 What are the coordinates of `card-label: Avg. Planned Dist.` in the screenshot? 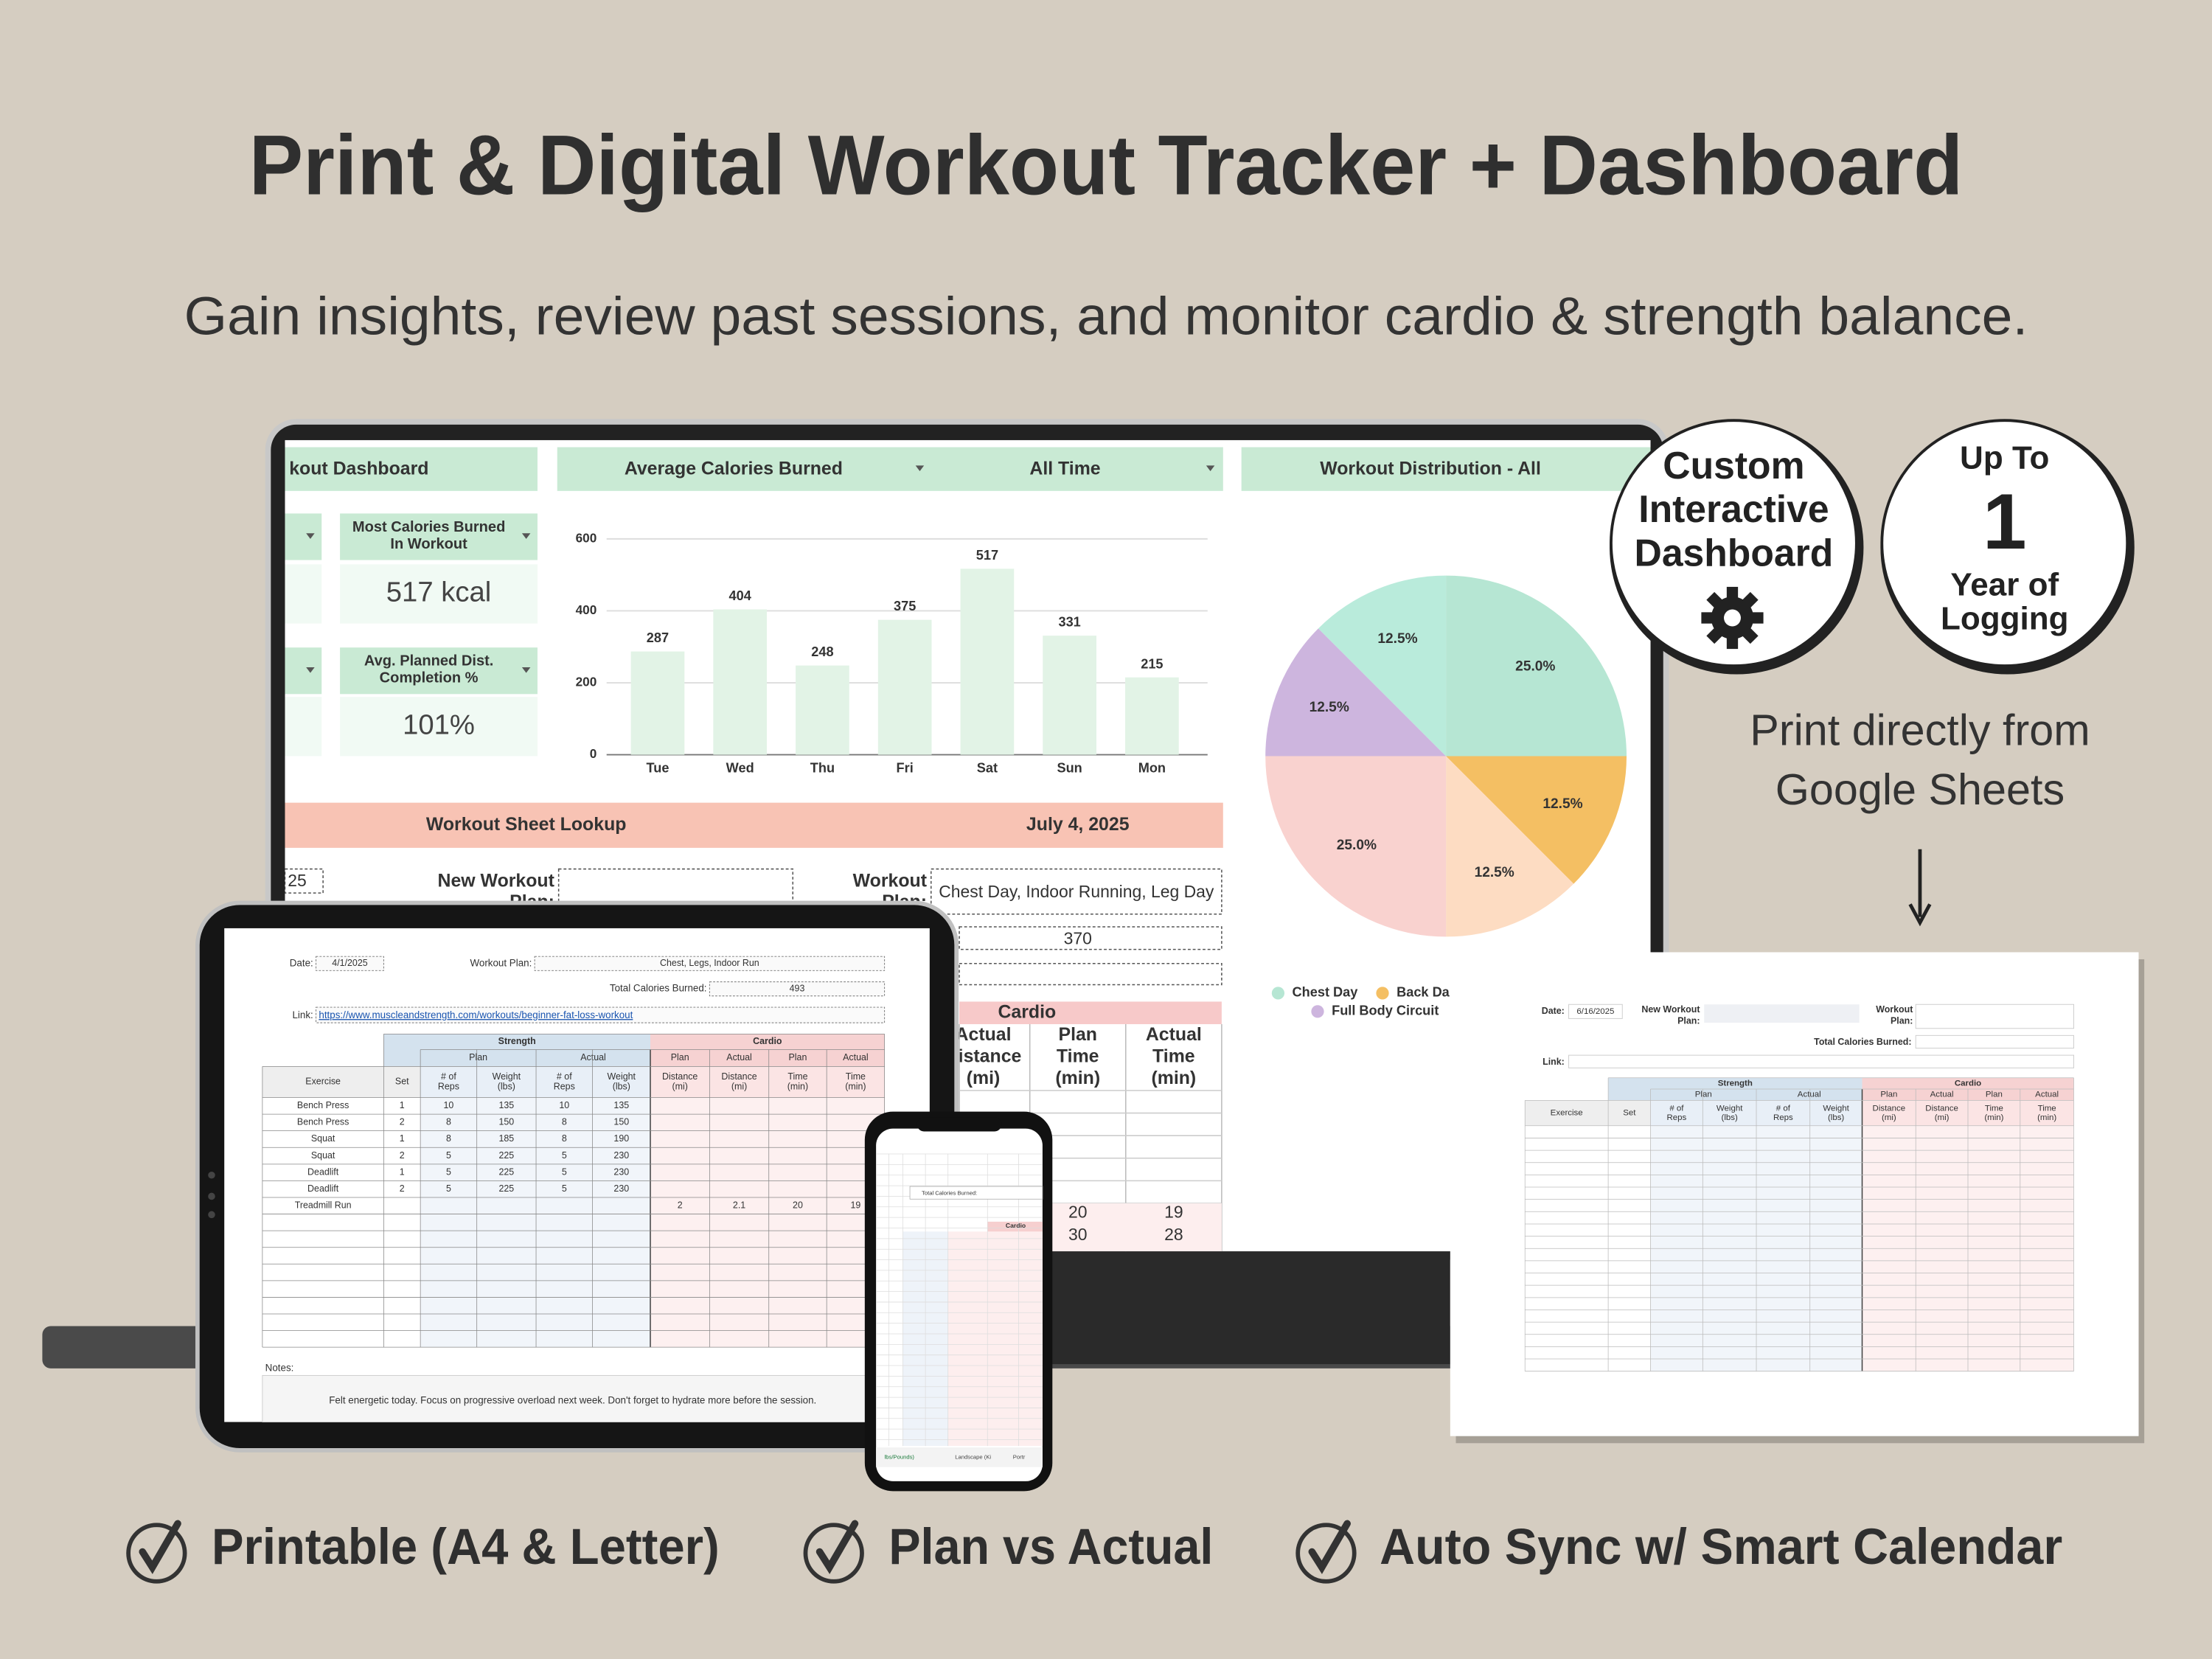 It's located at (429, 661).